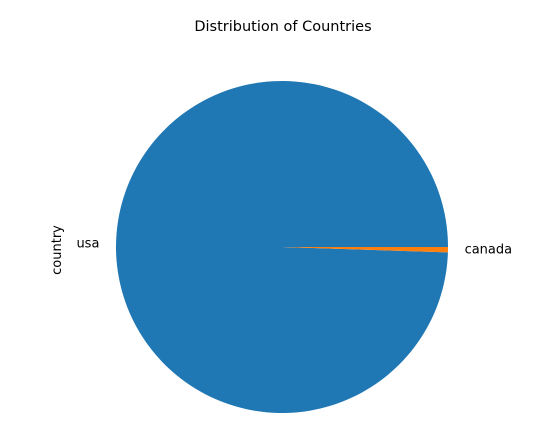  I want to click on slice-label-usa: usa, so click(87, 244).